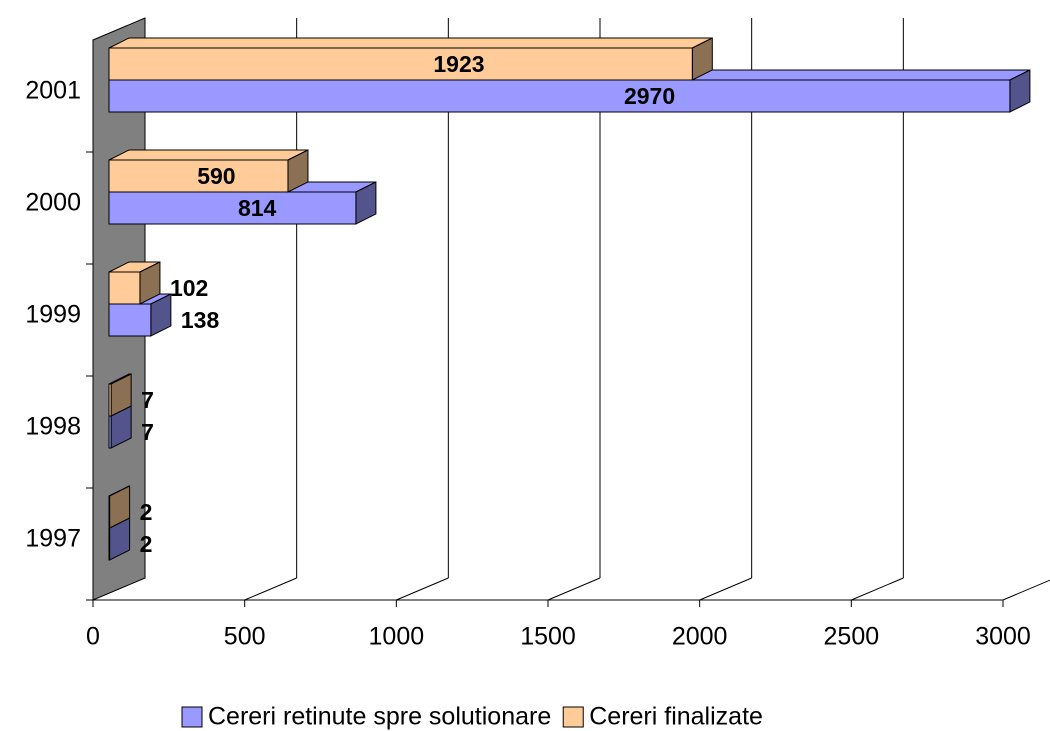 The height and width of the screenshot is (731, 1050). I want to click on value-label: 590, so click(216, 176).